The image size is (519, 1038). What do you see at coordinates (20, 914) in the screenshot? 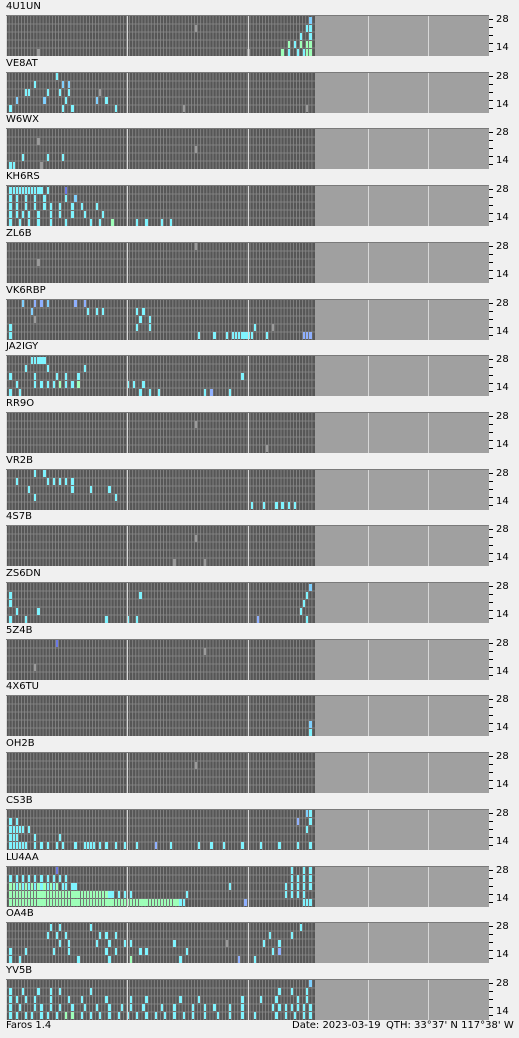
I see `beacon-callsign: OA4B` at bounding box center [20, 914].